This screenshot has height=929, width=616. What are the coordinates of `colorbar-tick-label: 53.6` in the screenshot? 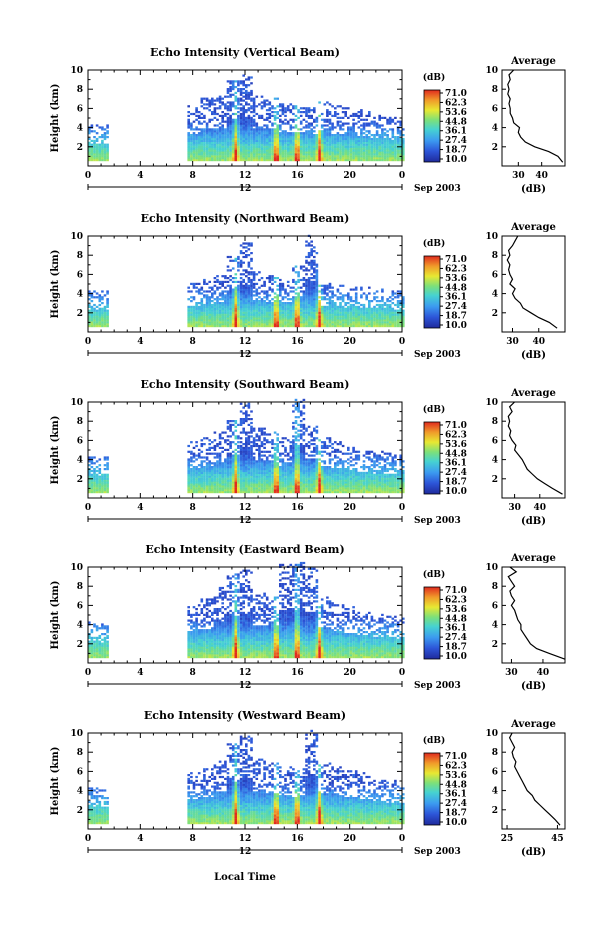 It's located at (456, 113).